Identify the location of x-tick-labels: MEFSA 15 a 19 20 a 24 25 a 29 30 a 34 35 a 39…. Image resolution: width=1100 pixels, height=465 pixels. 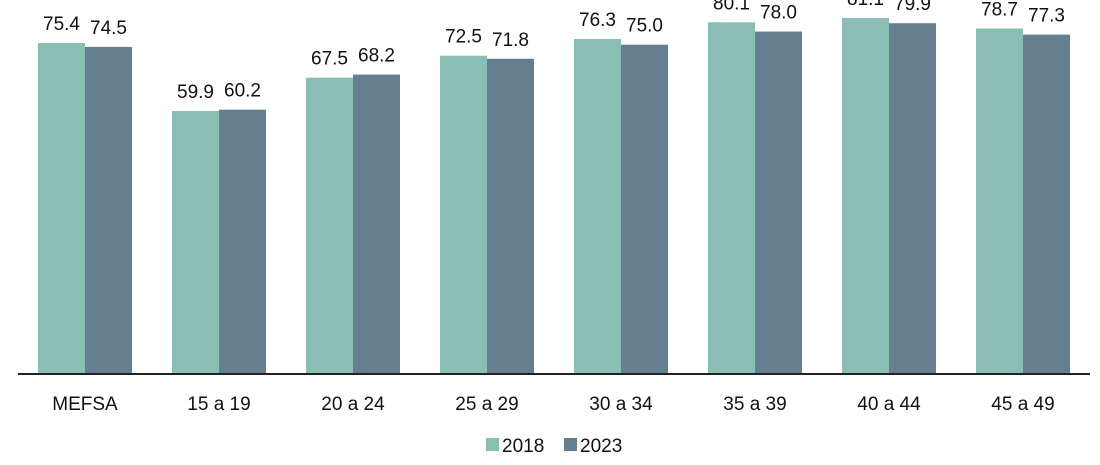
(553, 404).